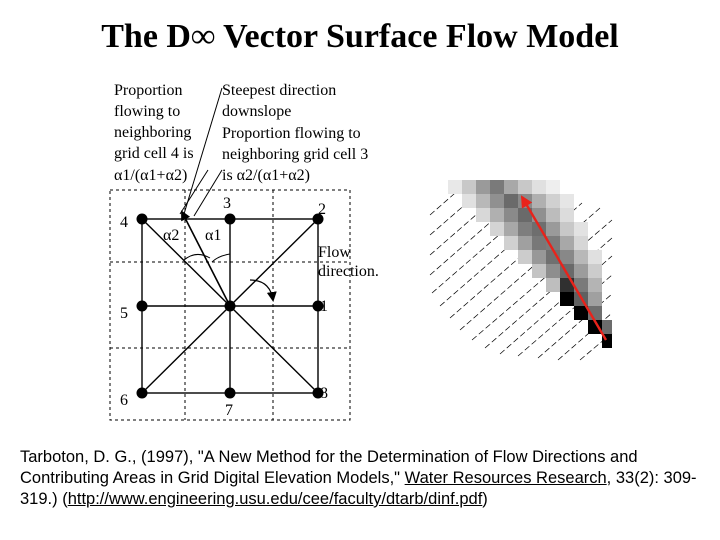  I want to click on cell-label-5: 5, so click(124, 313).